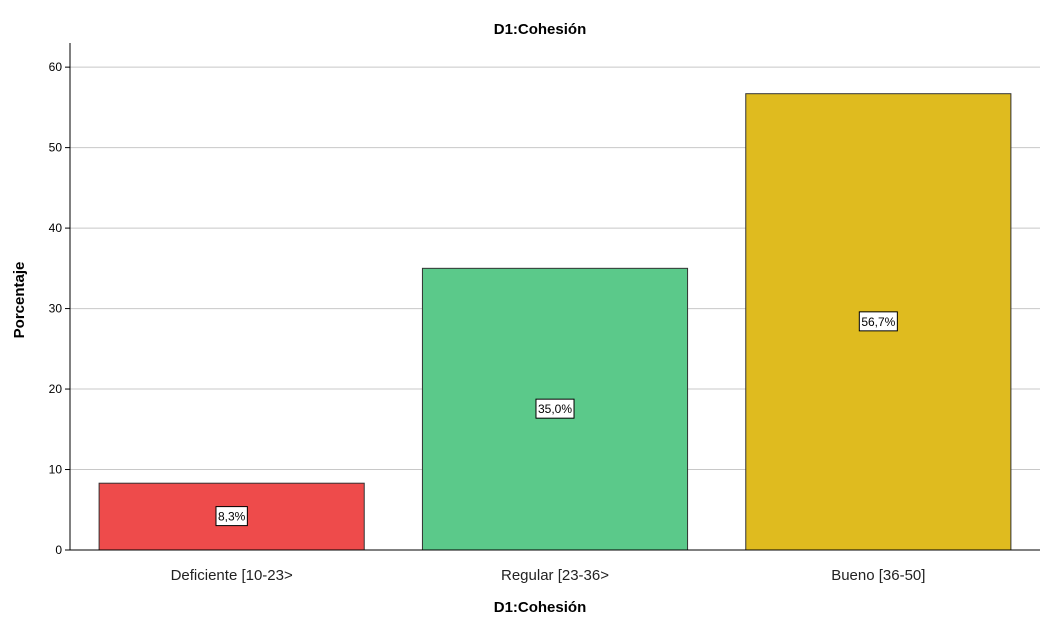 The height and width of the screenshot is (626, 1052). Describe the element at coordinates (56, 389) in the screenshot. I see `y-tick-label: 20` at that location.